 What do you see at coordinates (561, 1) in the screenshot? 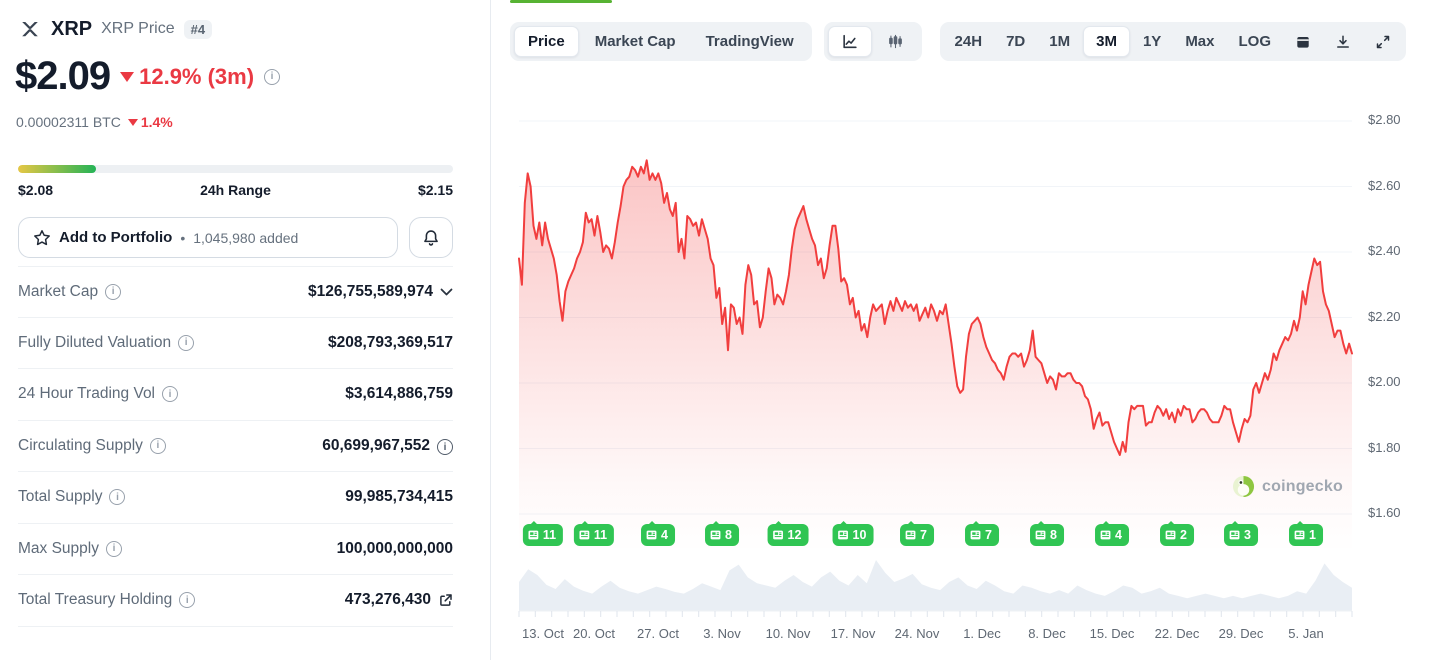
I see `active-tab-indicator` at bounding box center [561, 1].